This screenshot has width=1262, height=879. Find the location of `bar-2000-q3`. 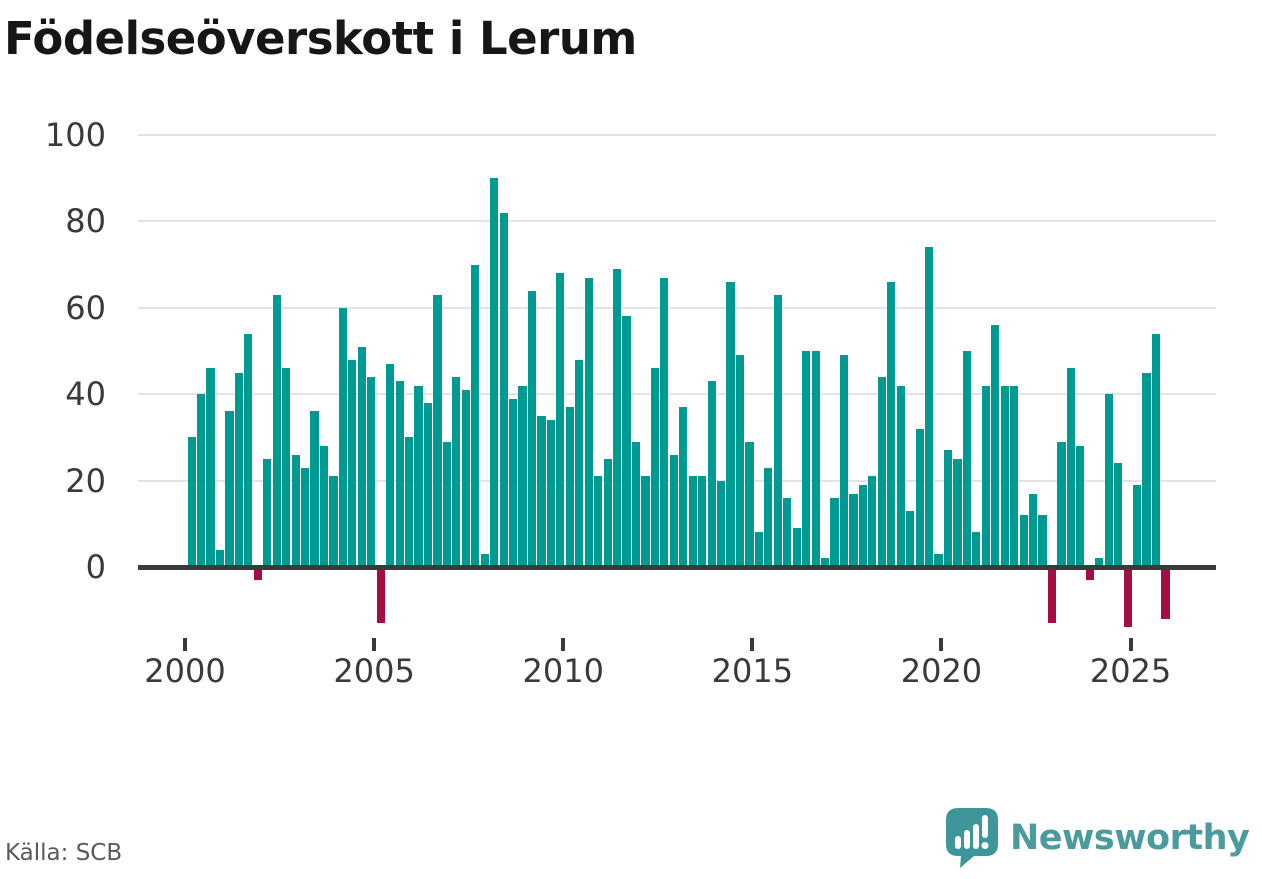

bar-2000-q3 is located at coordinates (210, 467).